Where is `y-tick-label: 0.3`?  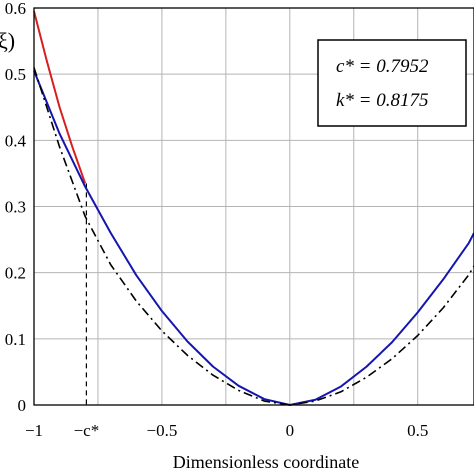
y-tick-label: 0.3 is located at coordinates (15, 207).